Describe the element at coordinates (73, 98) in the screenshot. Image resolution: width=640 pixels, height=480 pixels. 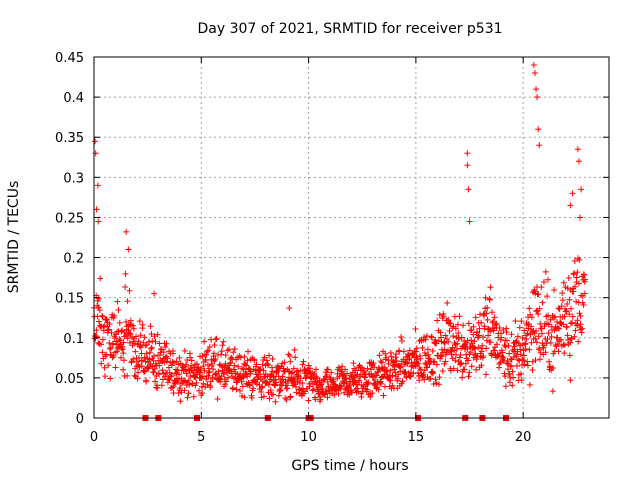
I see `y-tick-label: 0.4` at that location.